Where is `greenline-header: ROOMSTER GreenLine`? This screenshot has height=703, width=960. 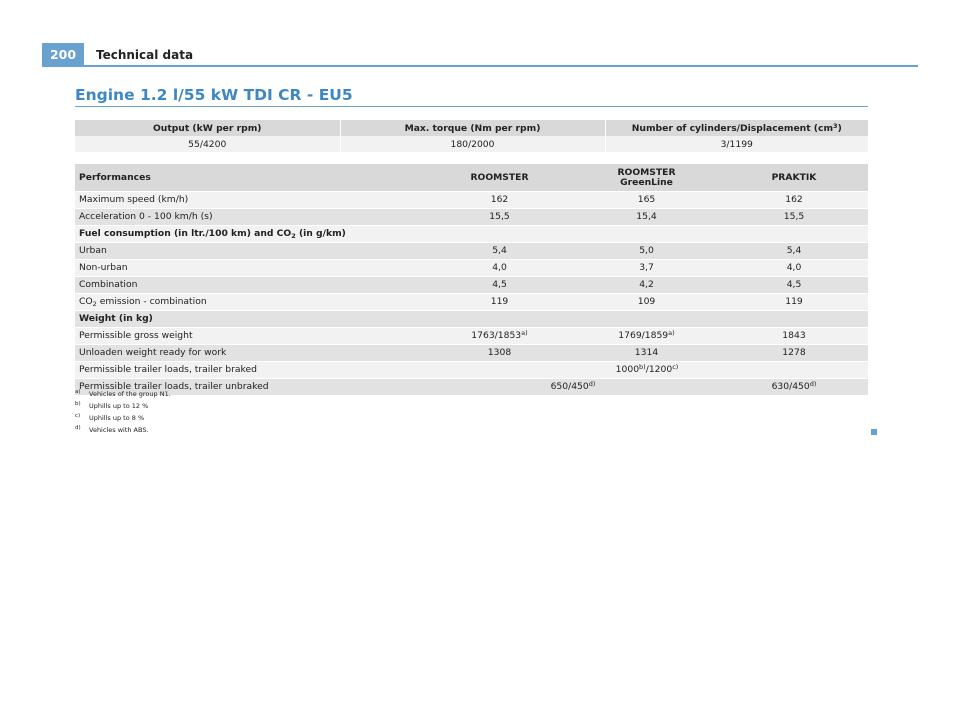 greenline-header: ROOMSTER GreenLine is located at coordinates (646, 178).